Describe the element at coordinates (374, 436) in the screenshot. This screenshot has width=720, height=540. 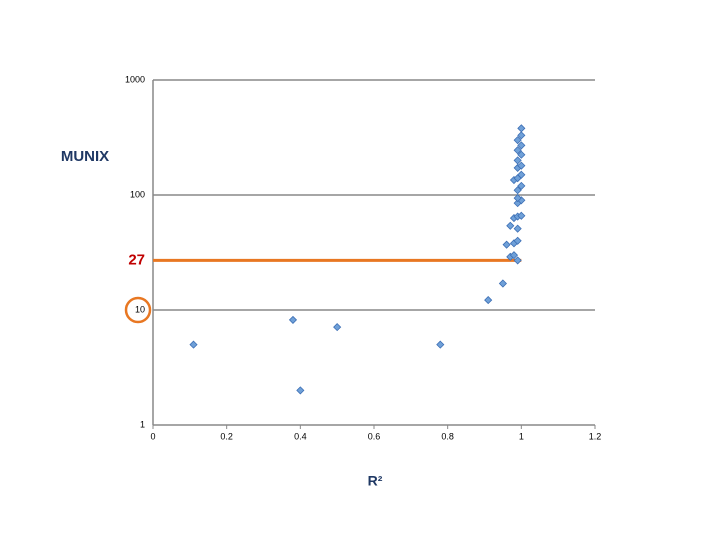
I see `x-tick-label: 0.6` at that location.